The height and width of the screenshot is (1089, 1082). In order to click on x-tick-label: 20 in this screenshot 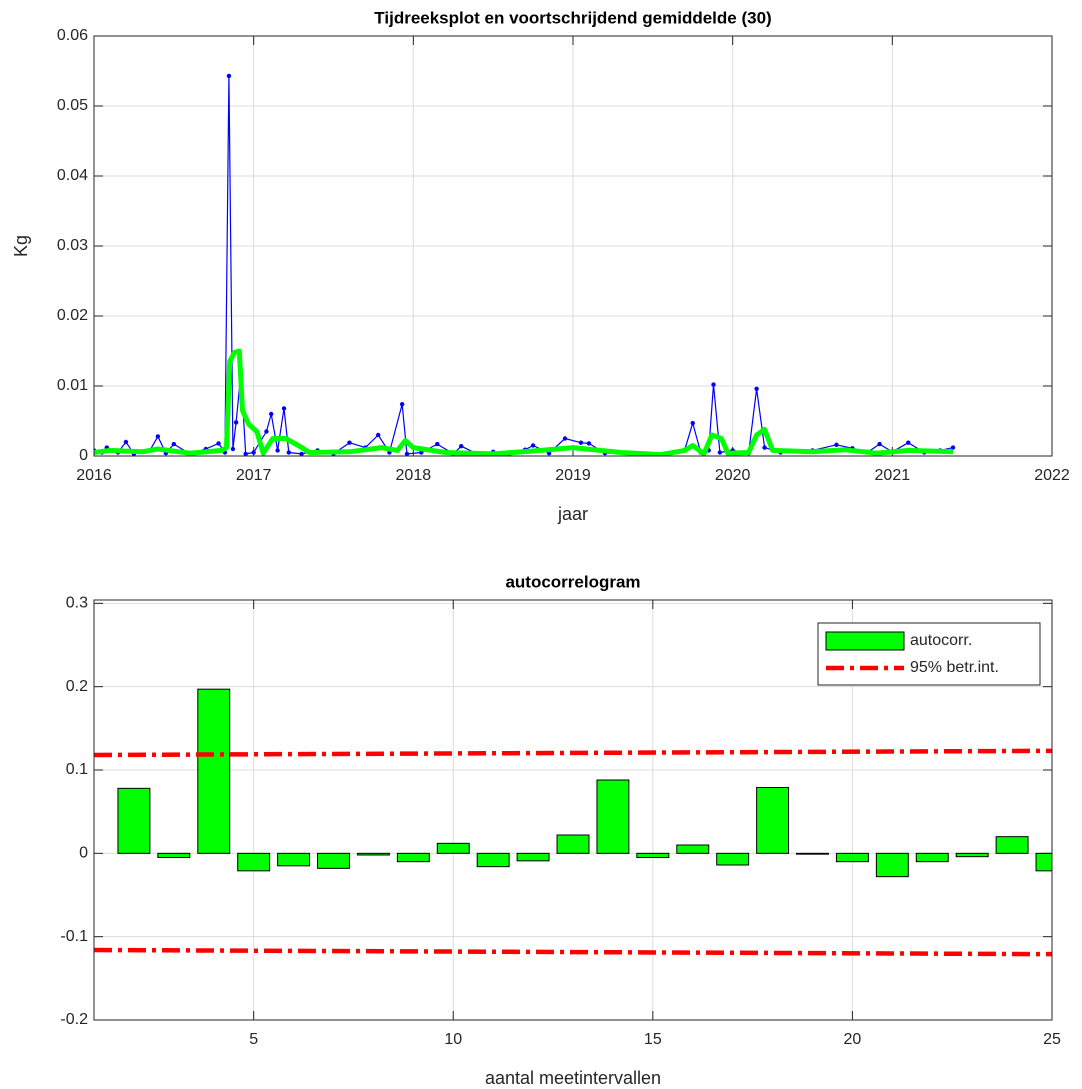, I will do `click(853, 1039)`.